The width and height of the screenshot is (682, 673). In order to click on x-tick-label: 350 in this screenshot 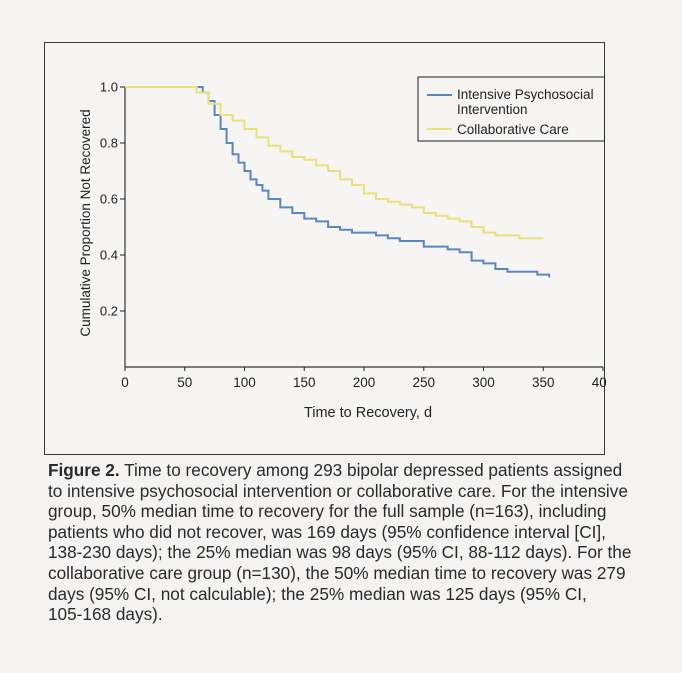, I will do `click(543, 382)`.